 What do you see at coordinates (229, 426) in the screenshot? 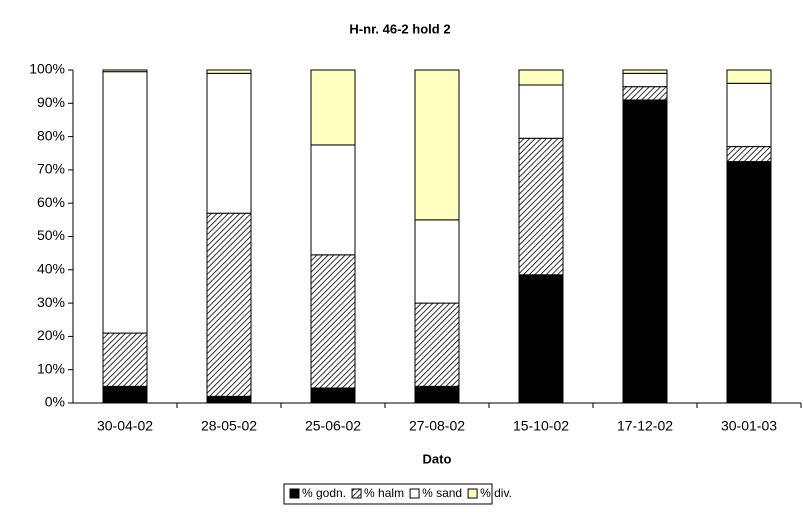
I see `x-tick-label: 28-05-02` at bounding box center [229, 426].